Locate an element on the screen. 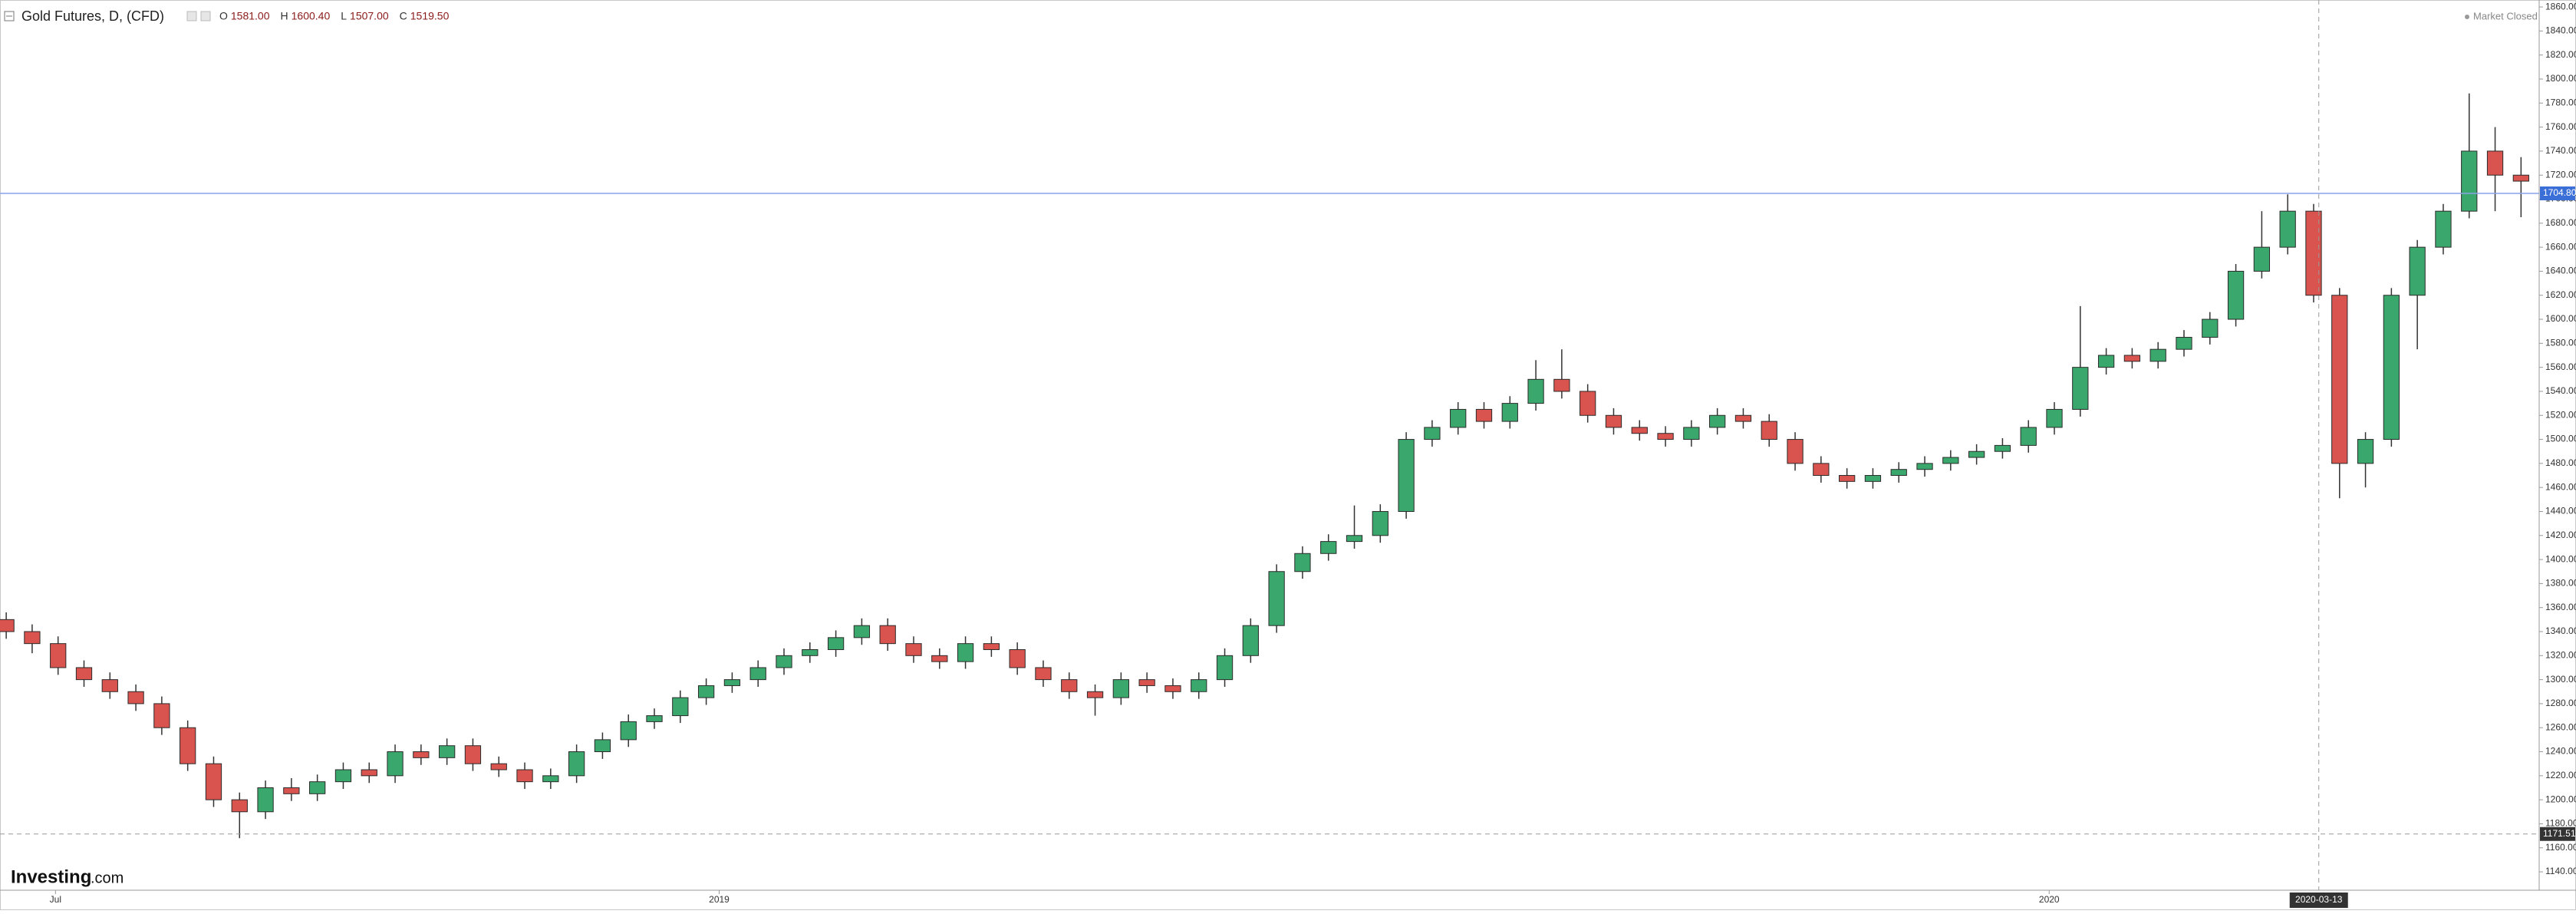  y-tick-label: 1320.00 is located at coordinates (2560, 654).